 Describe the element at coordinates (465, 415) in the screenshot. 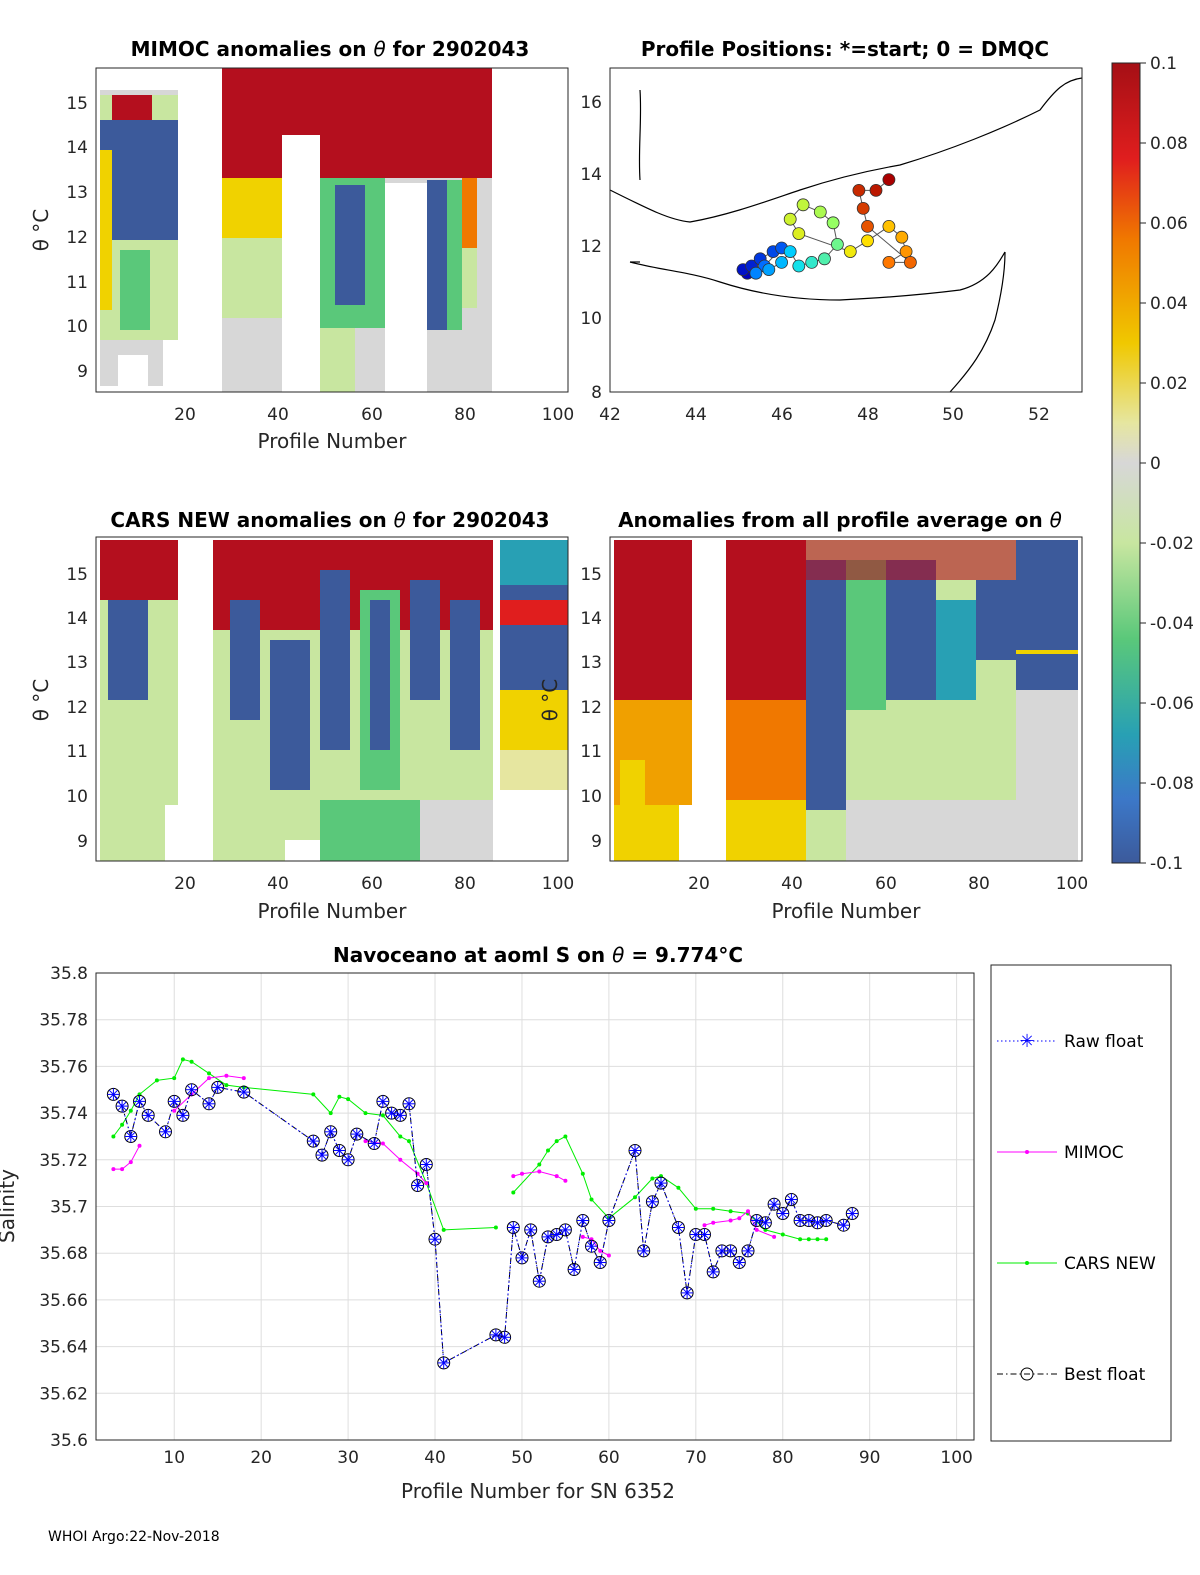

I see `mimoc-xtick: 80` at that location.